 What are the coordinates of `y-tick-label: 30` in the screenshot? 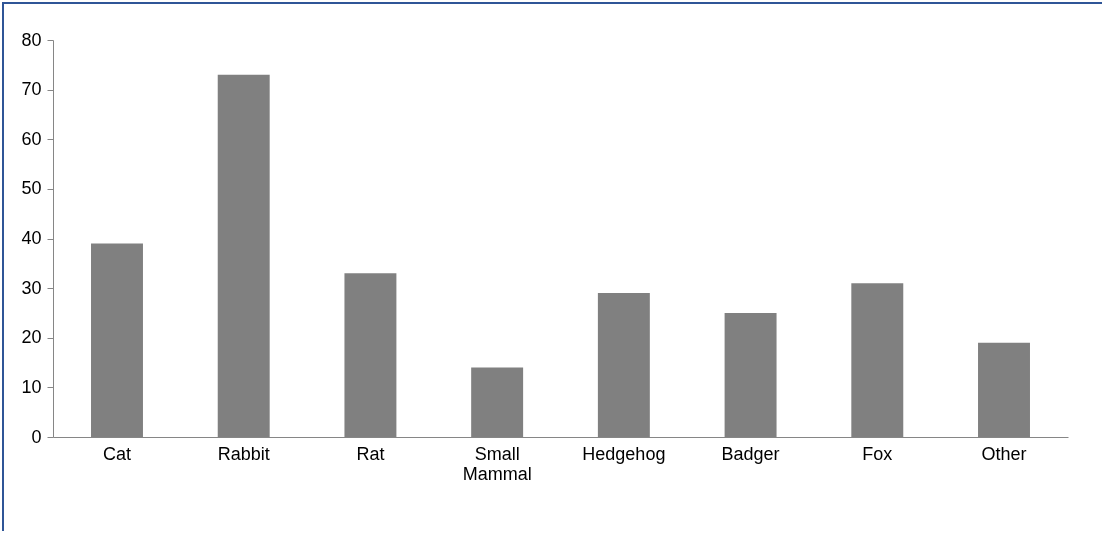 It's located at (31, 287).